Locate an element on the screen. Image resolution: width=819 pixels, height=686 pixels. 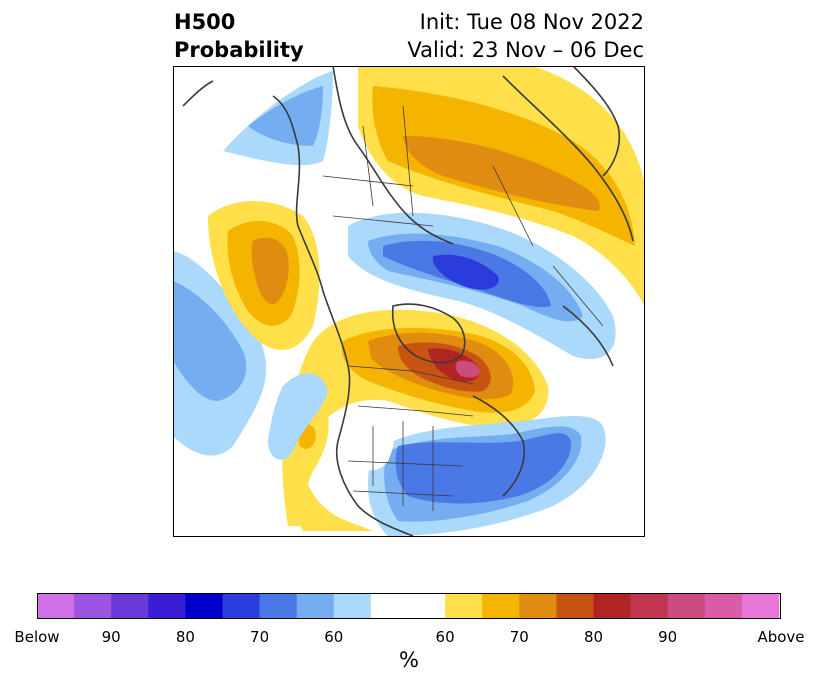
colorbar is located at coordinates (409, 606).